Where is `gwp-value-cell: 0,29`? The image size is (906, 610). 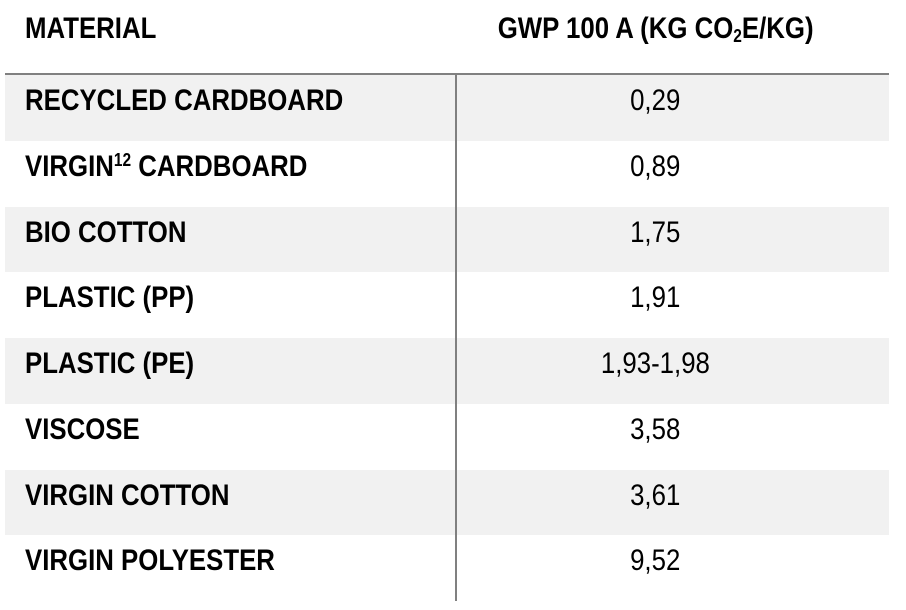
gwp-value-cell: 0,29 is located at coordinates (673, 108).